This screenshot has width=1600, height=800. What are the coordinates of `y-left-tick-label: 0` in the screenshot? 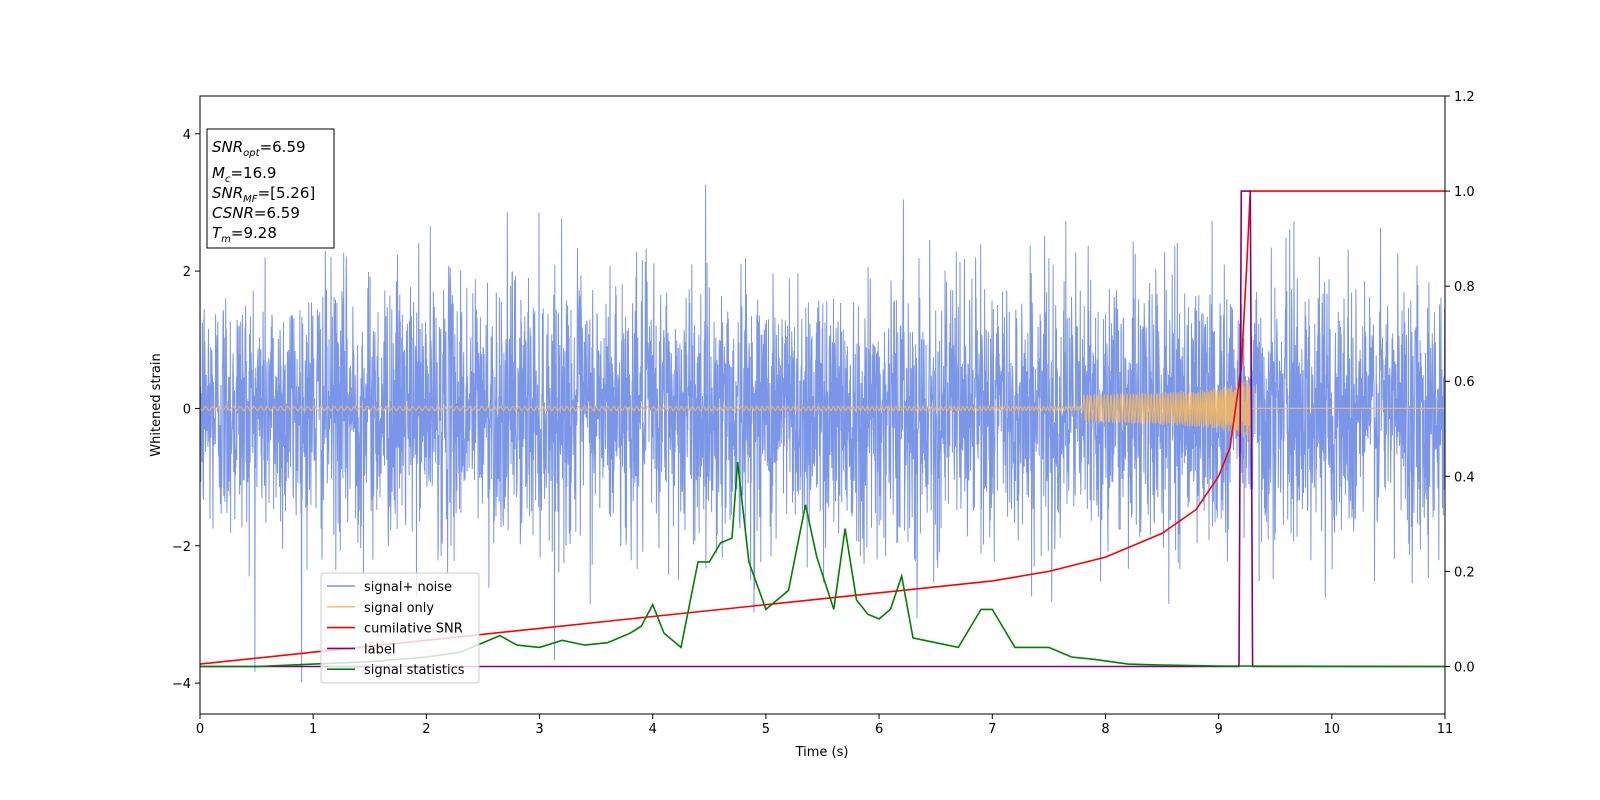 It's located at (187, 409).